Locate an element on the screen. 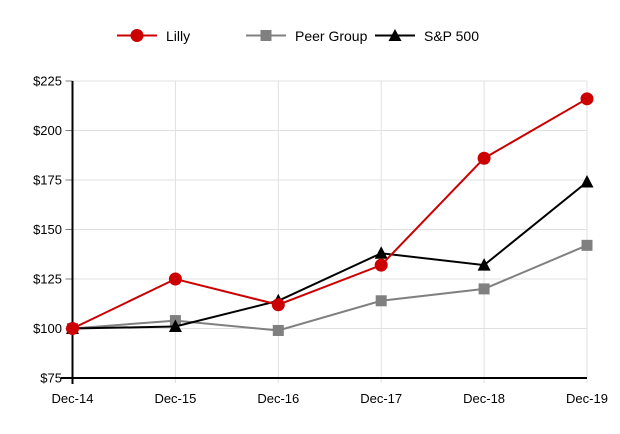 This screenshot has width=620, height=434. y-tick-label: $175 is located at coordinates (47, 180).